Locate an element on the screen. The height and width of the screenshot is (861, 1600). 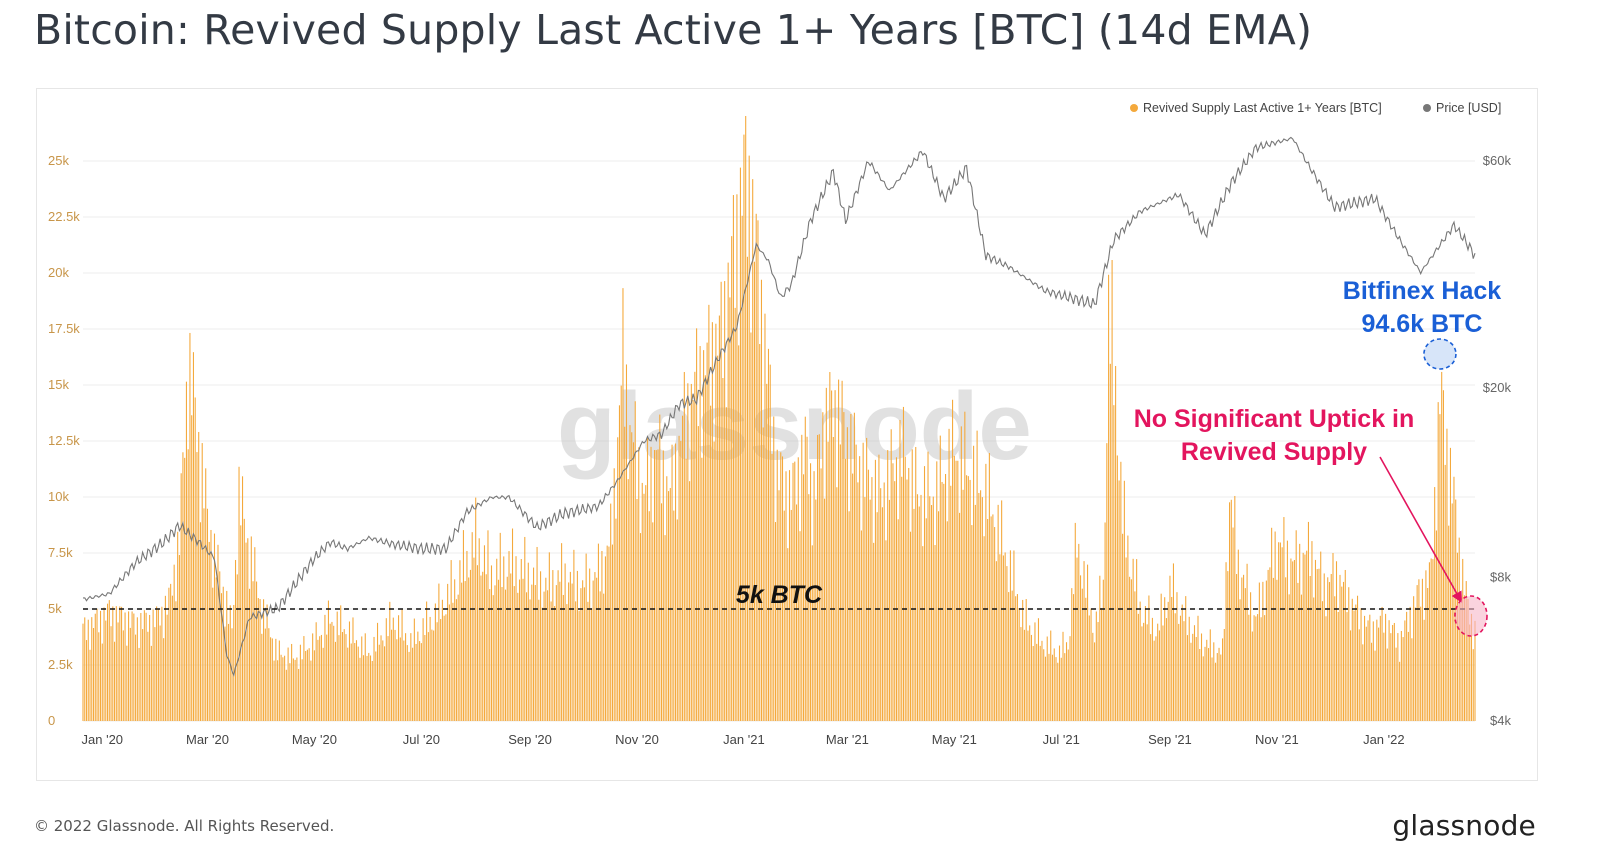
annotation-bitfinex-line1: Bitfinex Hack is located at coordinates (1422, 291).